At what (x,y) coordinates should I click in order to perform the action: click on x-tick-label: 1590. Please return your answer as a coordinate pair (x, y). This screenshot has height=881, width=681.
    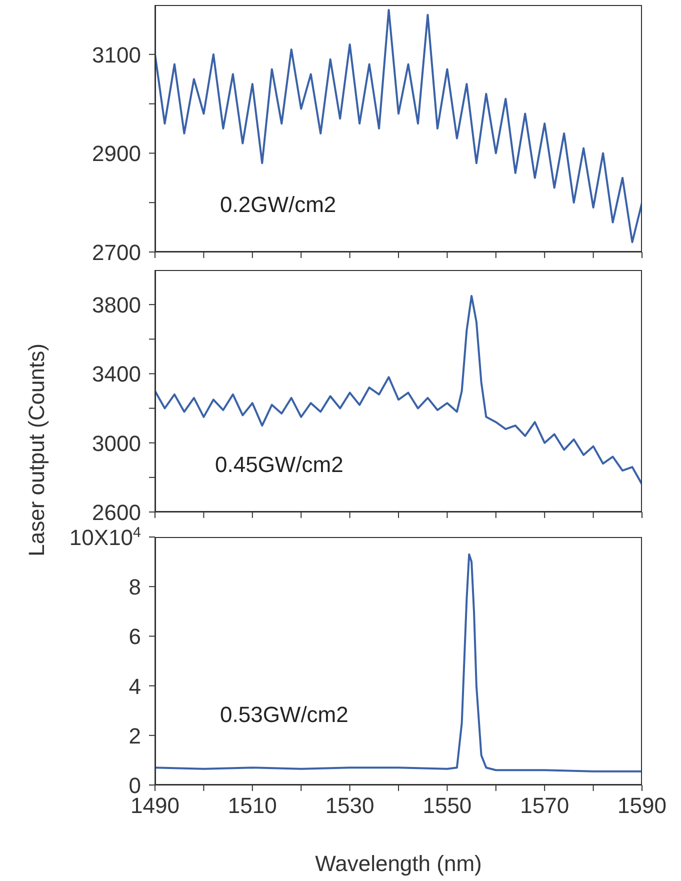
    Looking at the image, I should click on (642, 805).